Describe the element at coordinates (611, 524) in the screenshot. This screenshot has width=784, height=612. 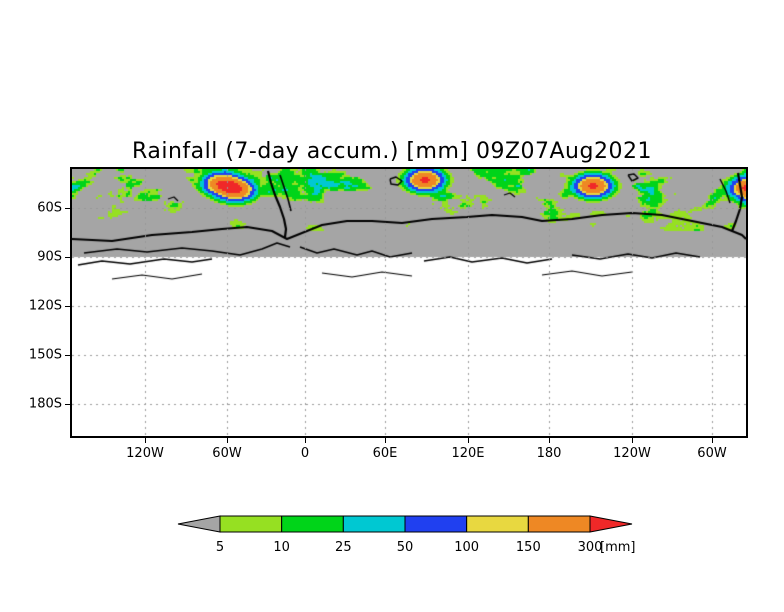
I see `colorbar-over-arrow` at that location.